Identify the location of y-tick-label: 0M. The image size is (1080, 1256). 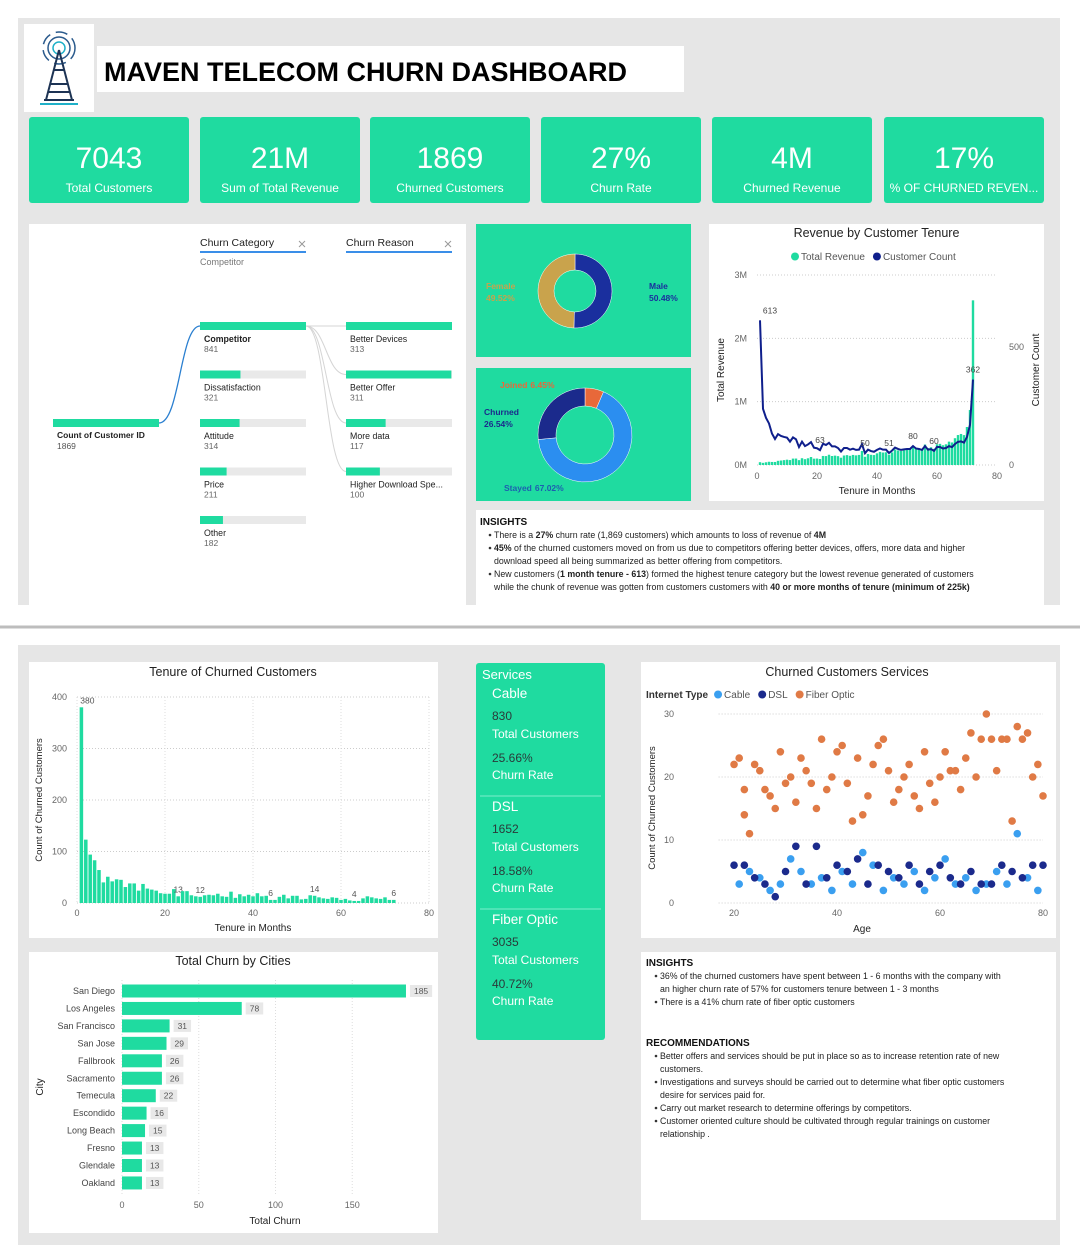
(740, 465).